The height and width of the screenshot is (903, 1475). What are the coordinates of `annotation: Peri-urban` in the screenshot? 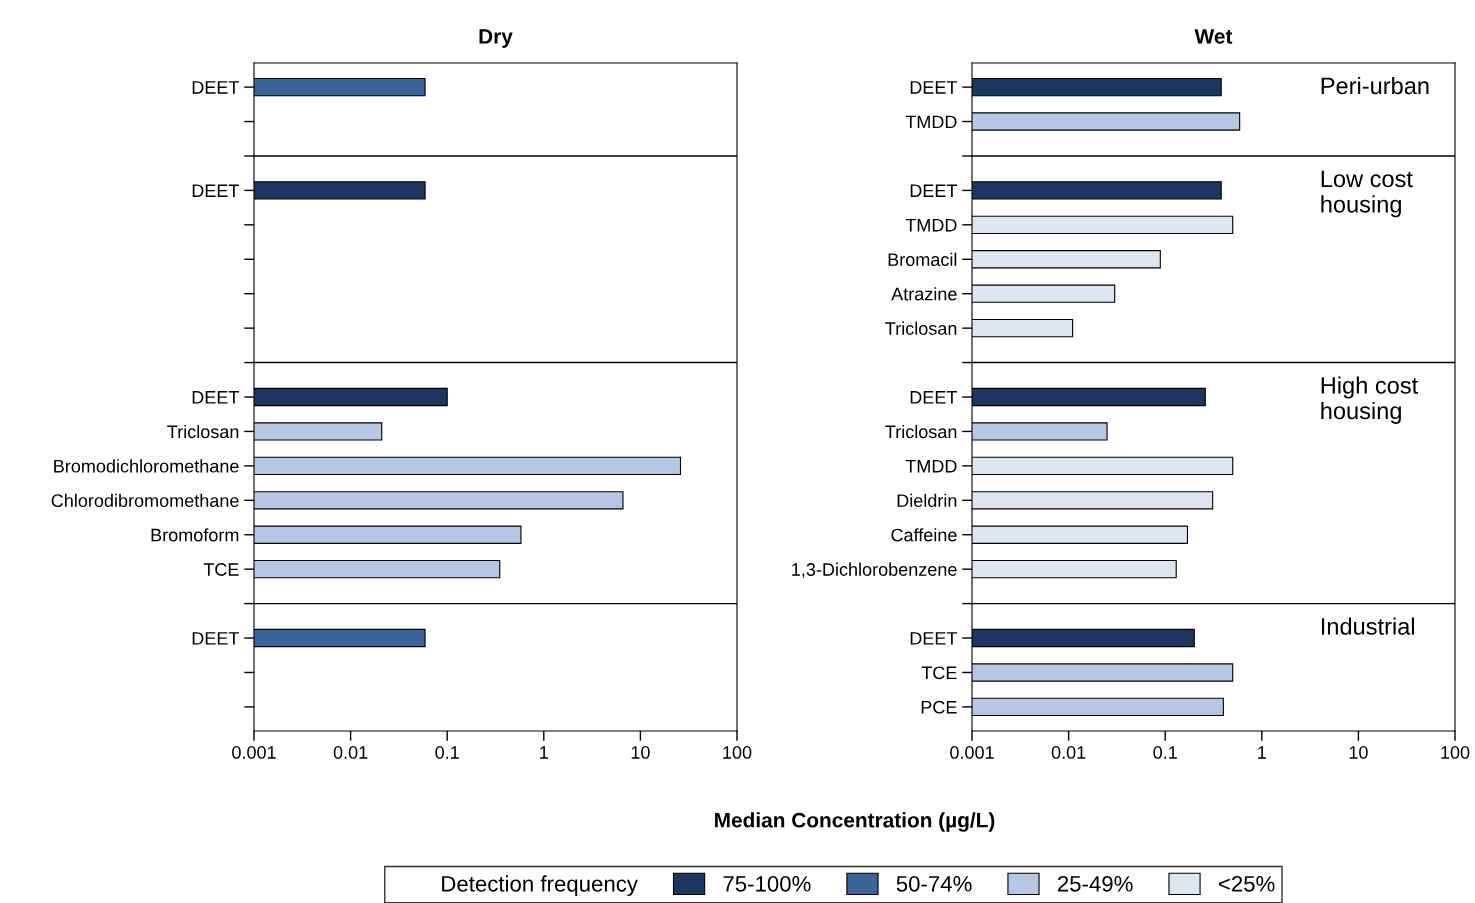 It's located at (1375, 85).